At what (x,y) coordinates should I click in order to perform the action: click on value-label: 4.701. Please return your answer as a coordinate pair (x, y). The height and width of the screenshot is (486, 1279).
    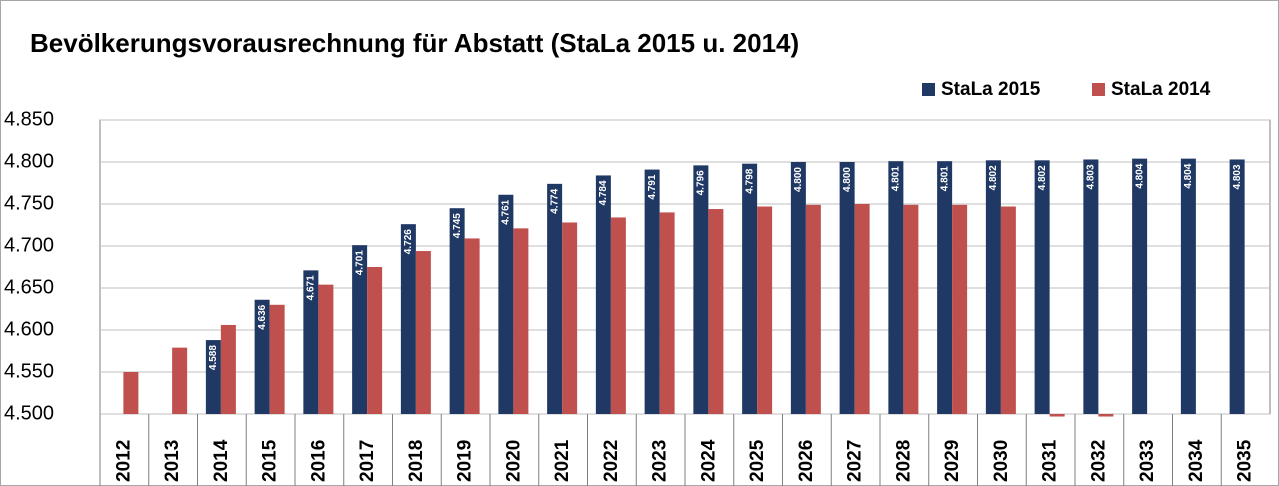
    Looking at the image, I should click on (359, 262).